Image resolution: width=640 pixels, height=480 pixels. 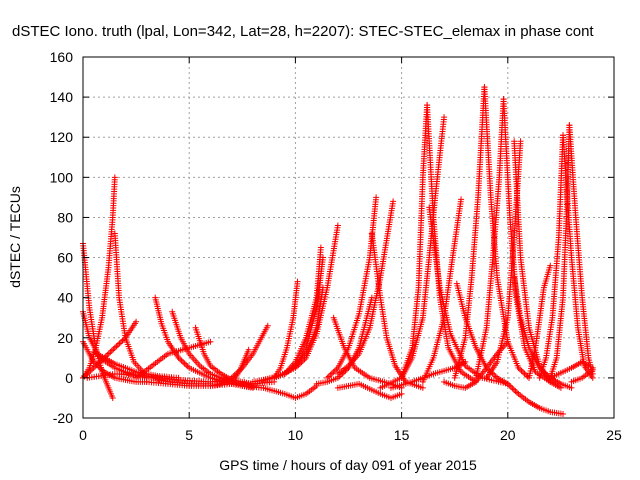 I want to click on y-axis-label: dSTEC / TECUs, so click(x=15, y=237).